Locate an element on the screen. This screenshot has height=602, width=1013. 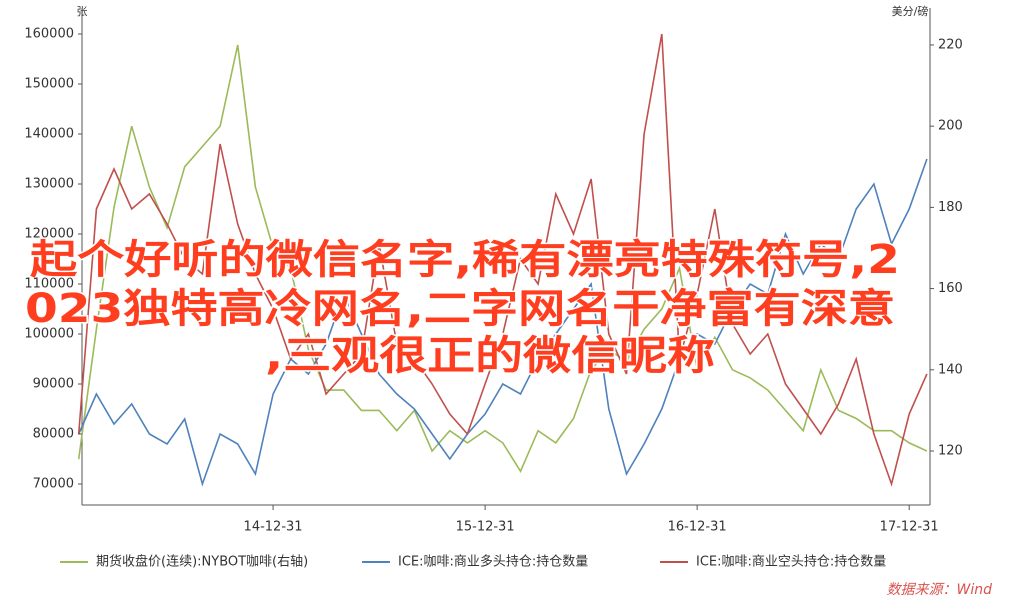
overlay-title: ,三观很正的微信昵称 is located at coordinates (490, 356).